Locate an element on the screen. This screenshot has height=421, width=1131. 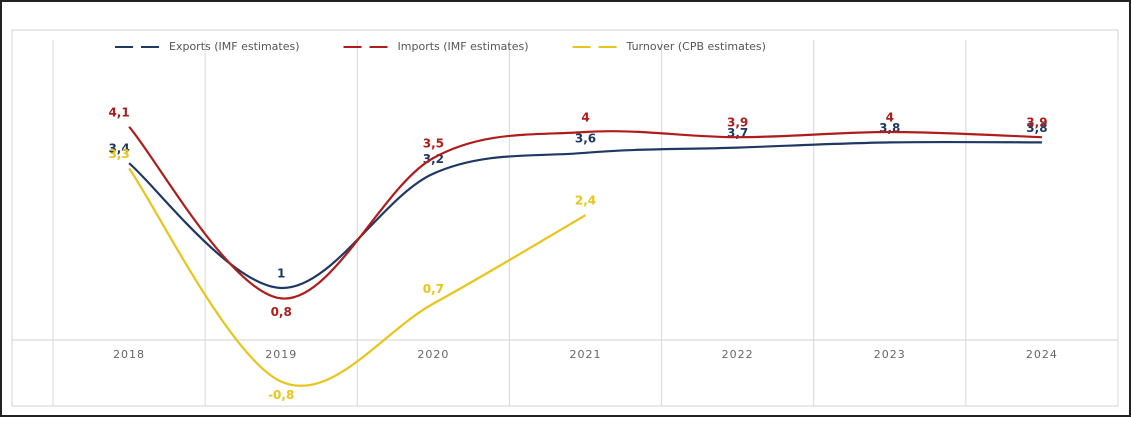
data-label: -0,8 is located at coordinates (281, 395).